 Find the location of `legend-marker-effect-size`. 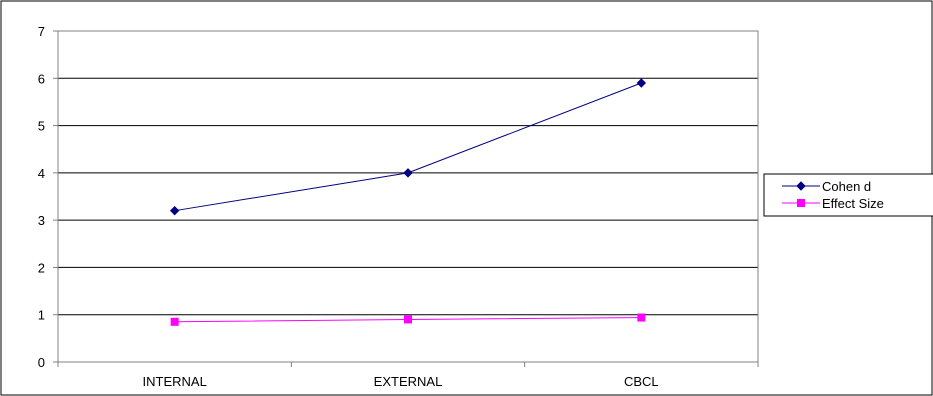

legend-marker-effect-size is located at coordinates (801, 203).